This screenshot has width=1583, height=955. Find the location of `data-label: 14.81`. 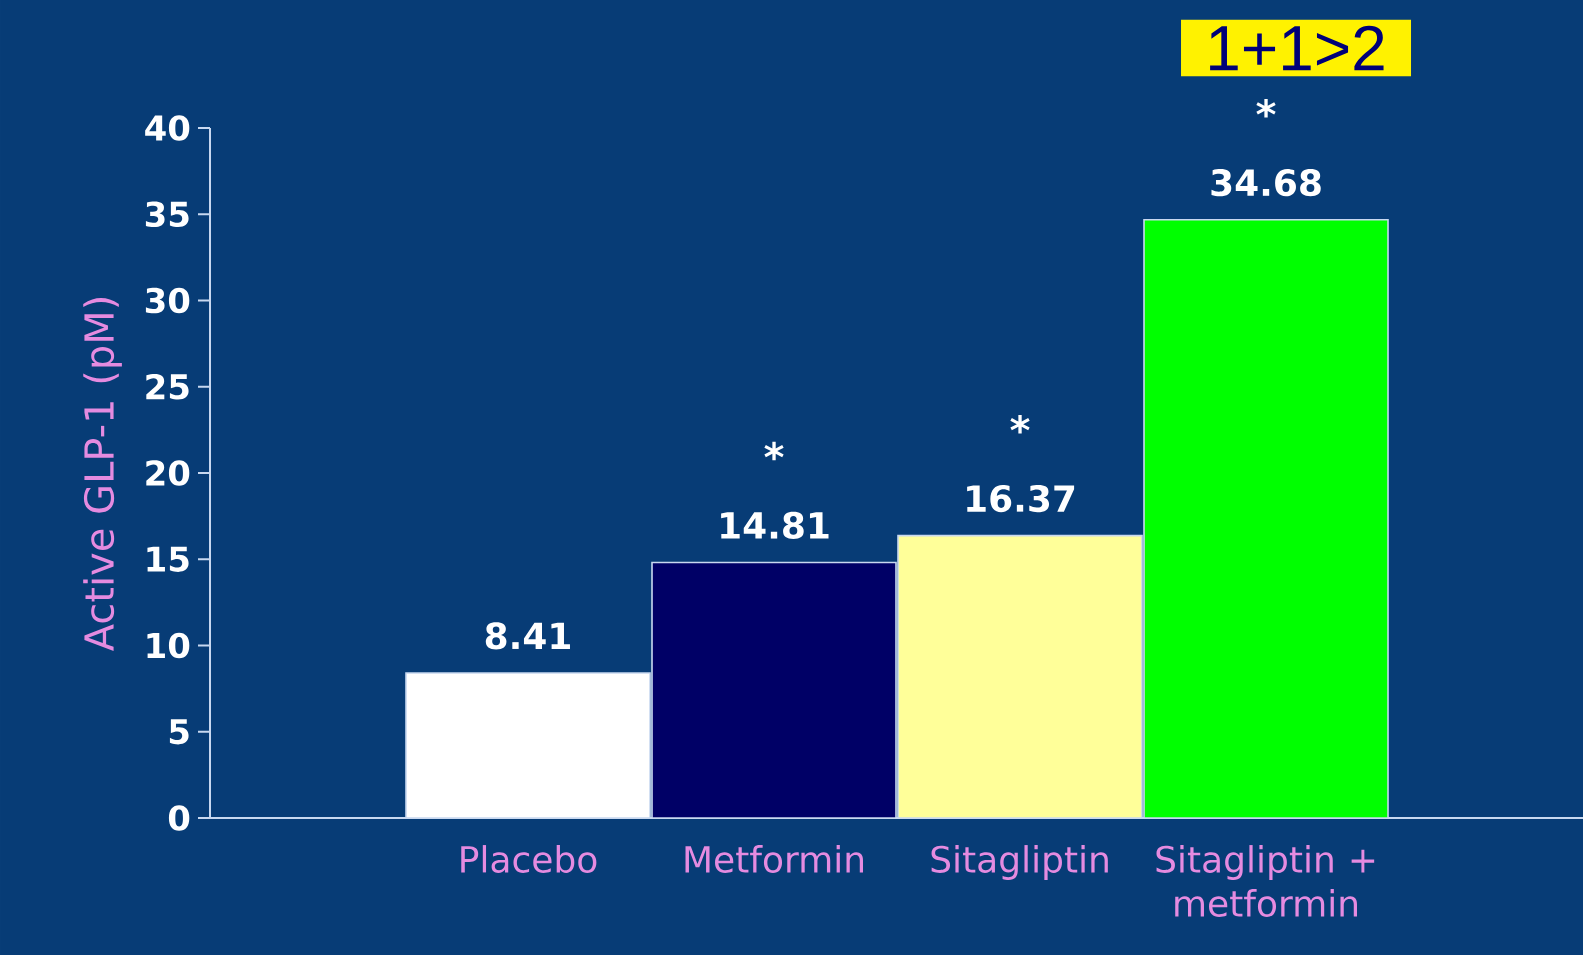

data-label: 14.81 is located at coordinates (775, 525).